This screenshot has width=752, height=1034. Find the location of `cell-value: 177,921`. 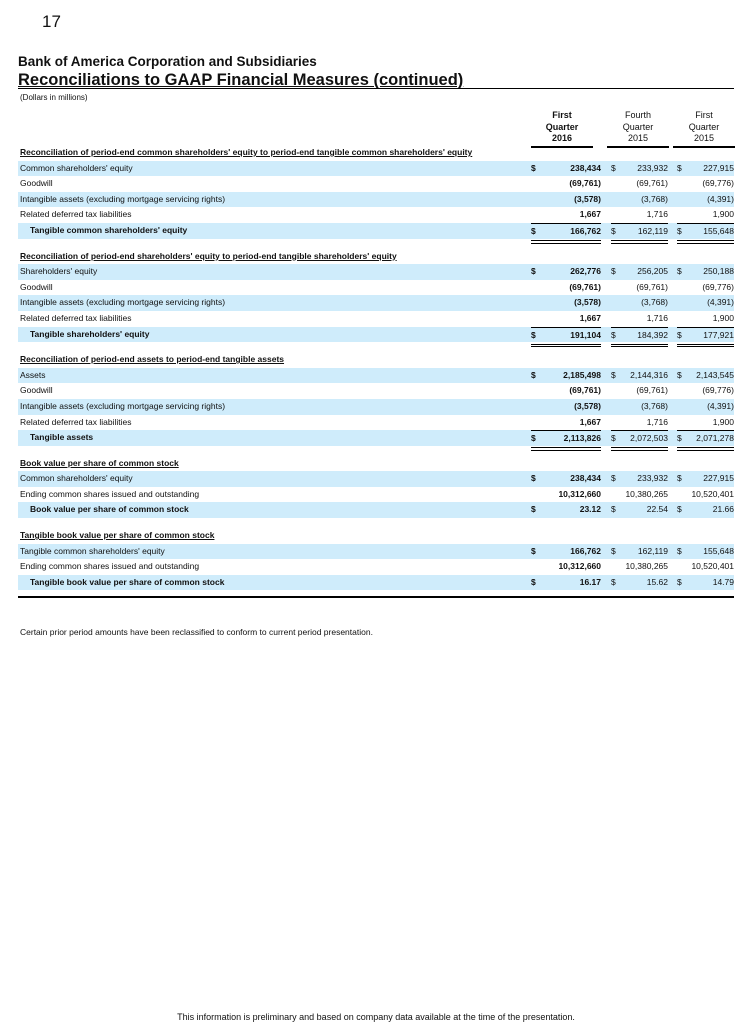

cell-value: 177,921 is located at coordinates (718, 334).